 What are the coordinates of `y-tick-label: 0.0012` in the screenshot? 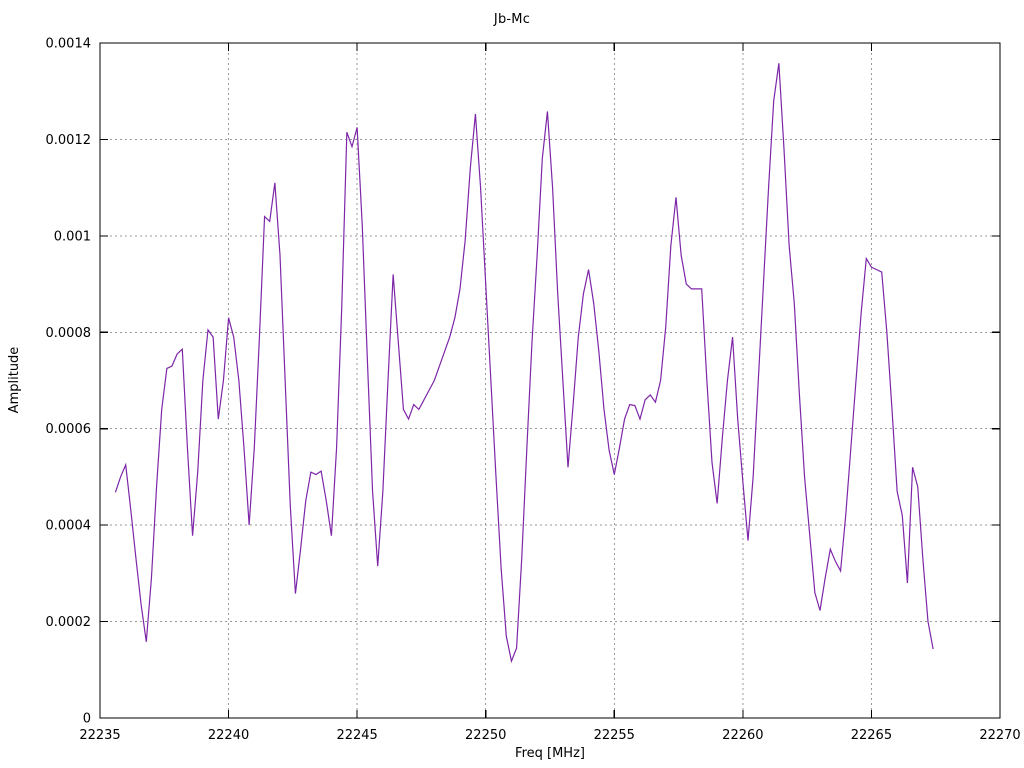 It's located at (69, 140).